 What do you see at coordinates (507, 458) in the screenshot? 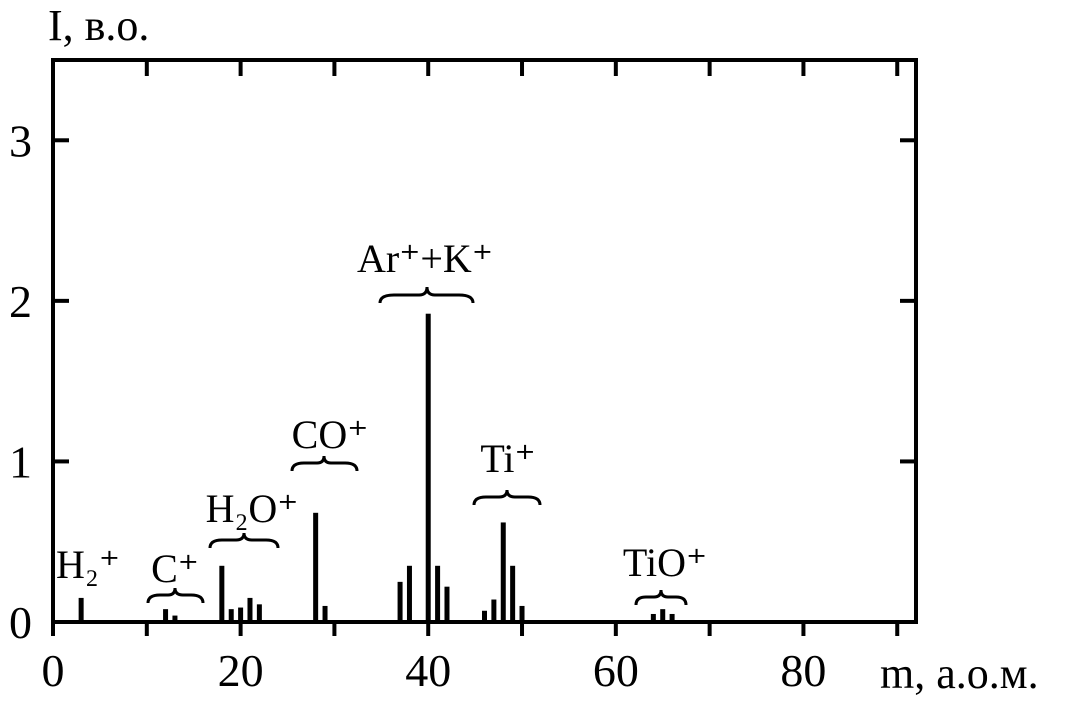
I see `peak-label: Ti⁺` at bounding box center [507, 458].